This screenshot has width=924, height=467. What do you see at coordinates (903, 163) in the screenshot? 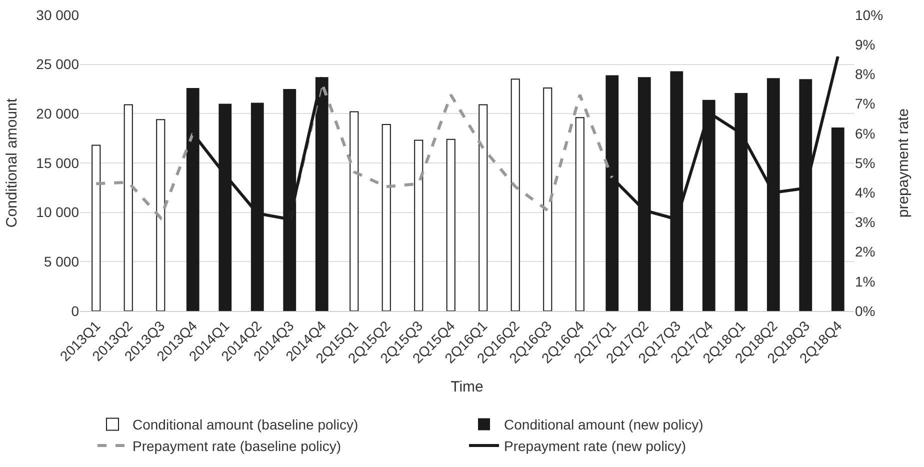
I see `y2-axis-title: prepayment rate` at bounding box center [903, 163].